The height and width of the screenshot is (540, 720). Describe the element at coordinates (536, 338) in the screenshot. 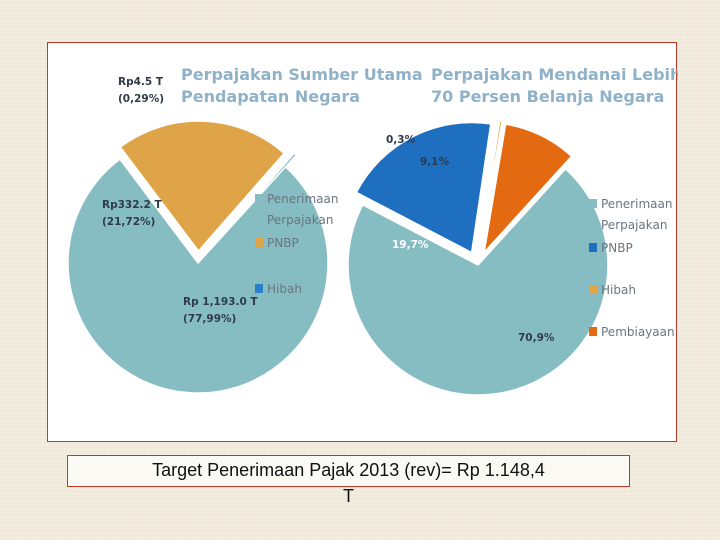

I see `chart-2-data-label-penerimaan-perpajakan: 70,9%` at that location.